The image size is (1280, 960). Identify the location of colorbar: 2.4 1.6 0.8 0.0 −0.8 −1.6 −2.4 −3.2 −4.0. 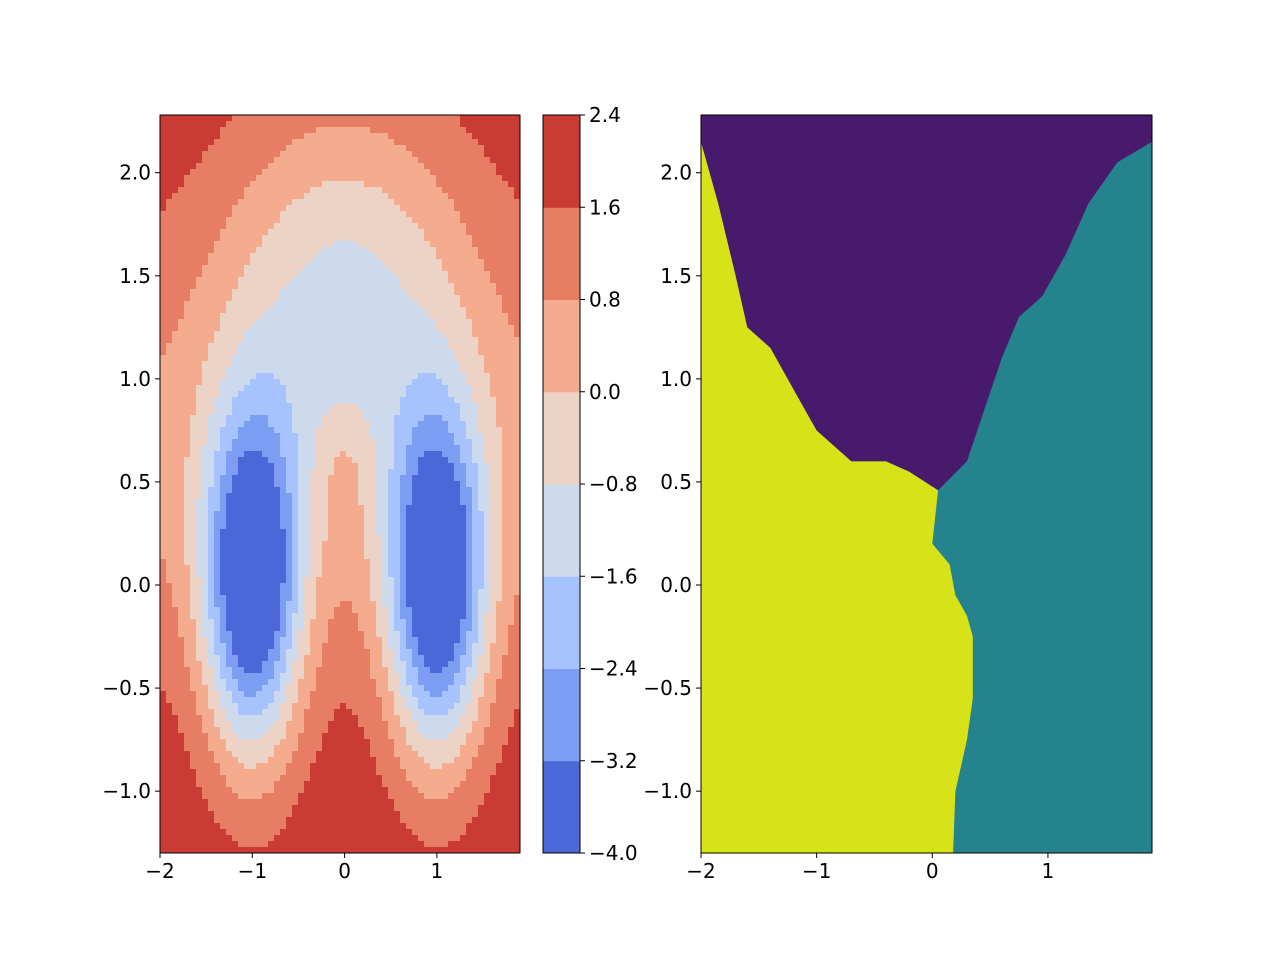
(590, 484).